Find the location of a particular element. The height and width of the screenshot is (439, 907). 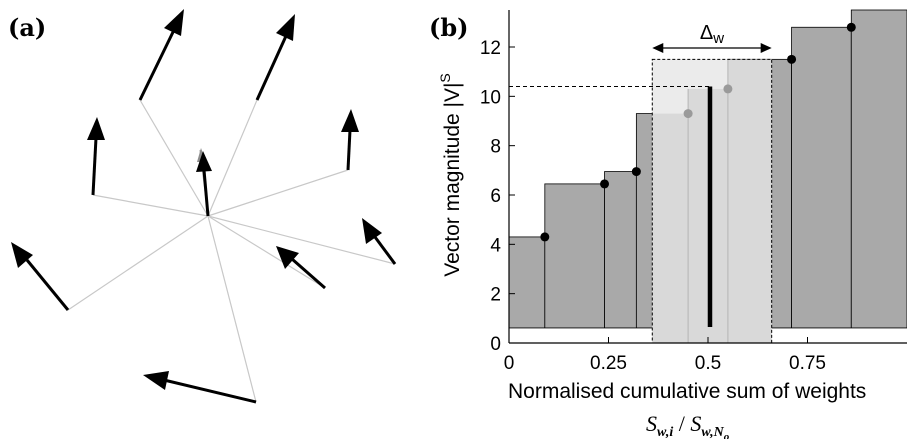

panel-a-label: (a) is located at coordinates (27, 27).